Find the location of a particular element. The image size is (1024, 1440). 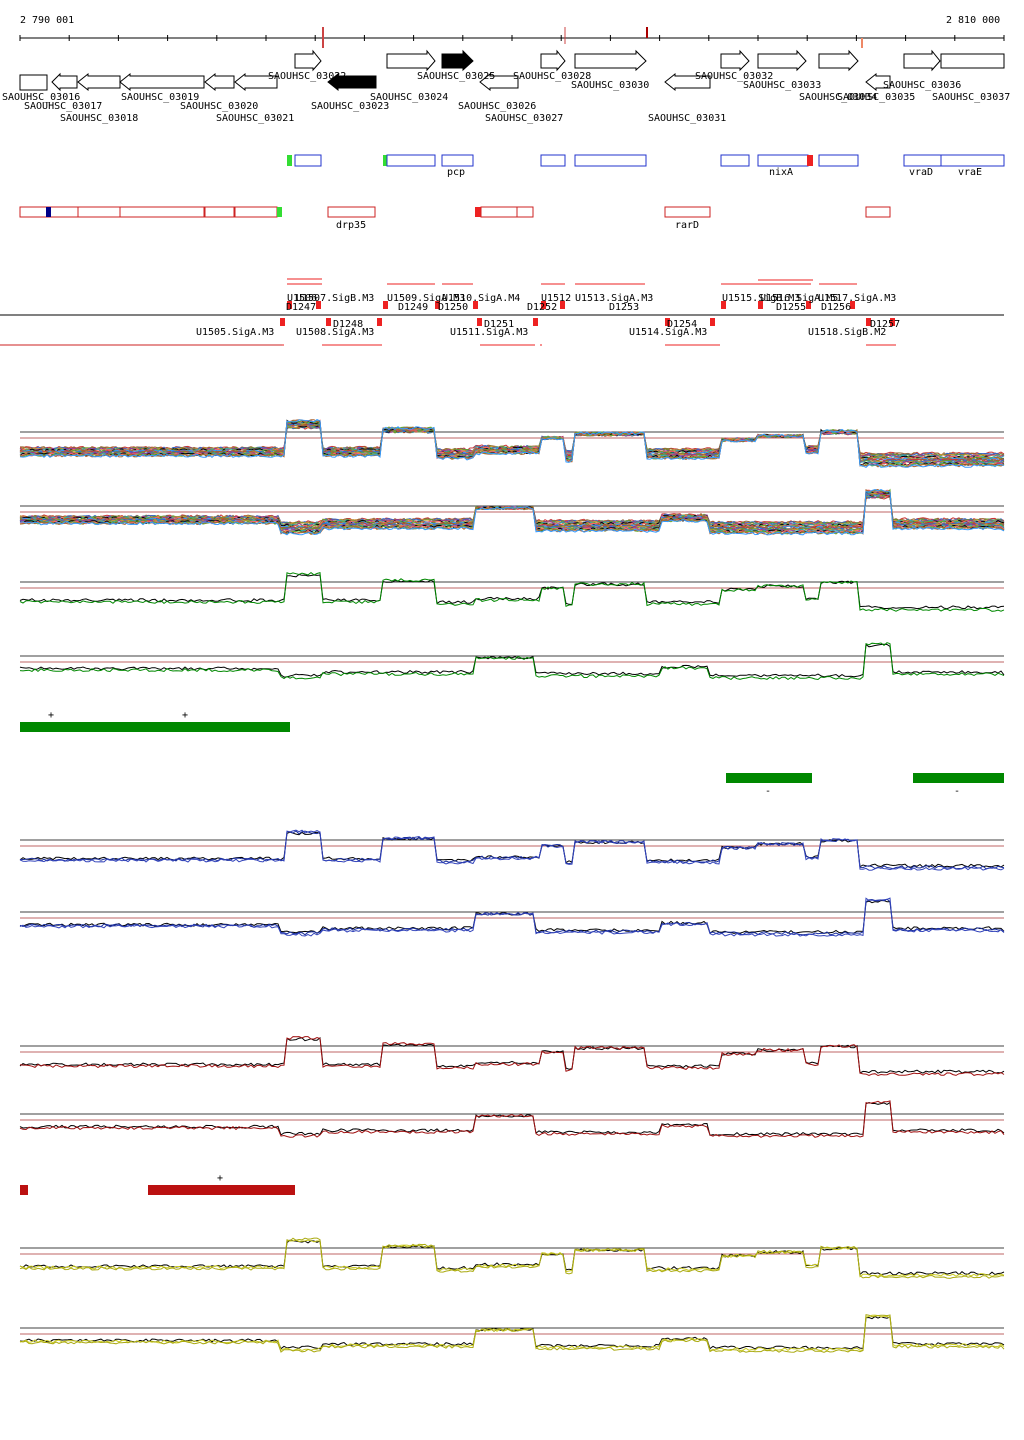

region-strand-mark: - is located at coordinates (768, 791).